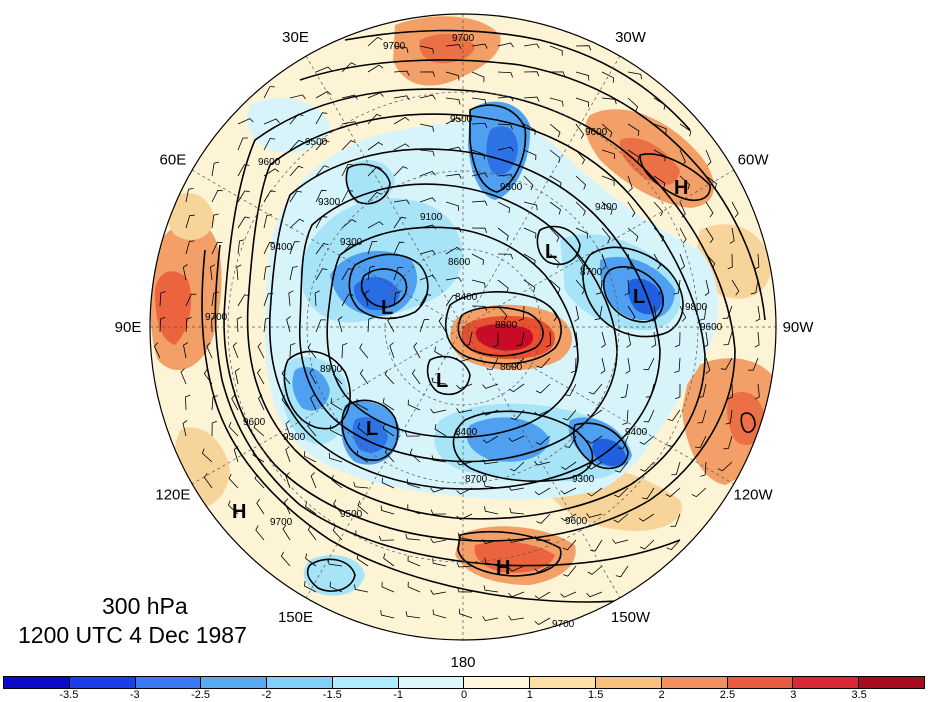  Describe the element at coordinates (172, 495) in the screenshot. I see `longitude-label: 120E` at that location.